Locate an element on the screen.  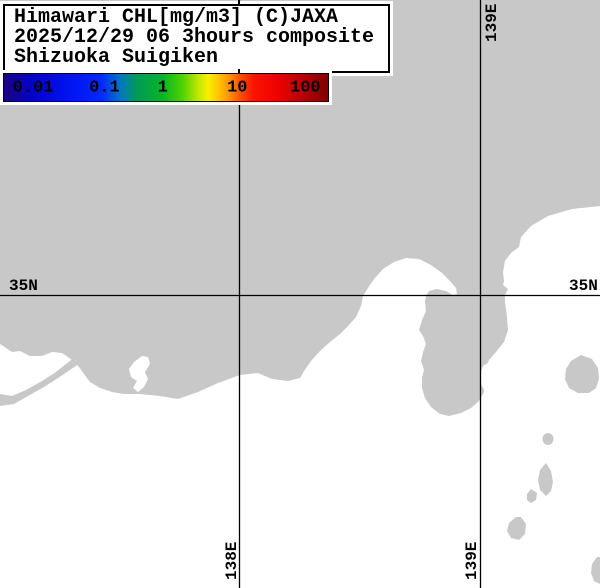
colorbar-tick-100: 100 is located at coordinates (305, 87).